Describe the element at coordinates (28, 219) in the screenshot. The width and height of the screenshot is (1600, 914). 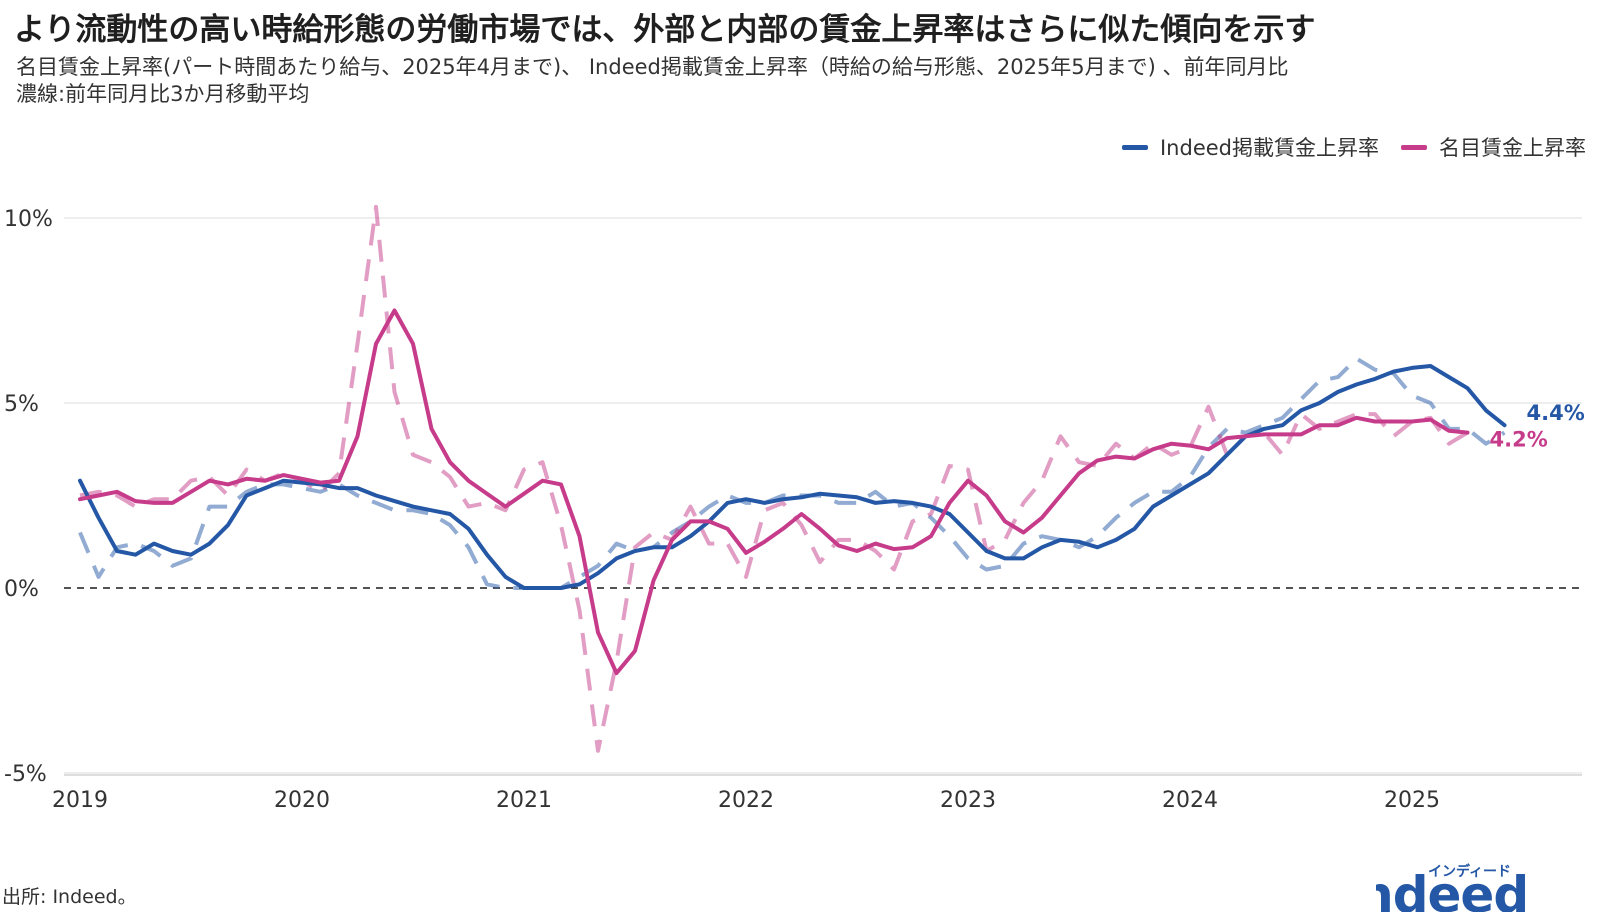
I see `y-tick-label: 10%` at that location.